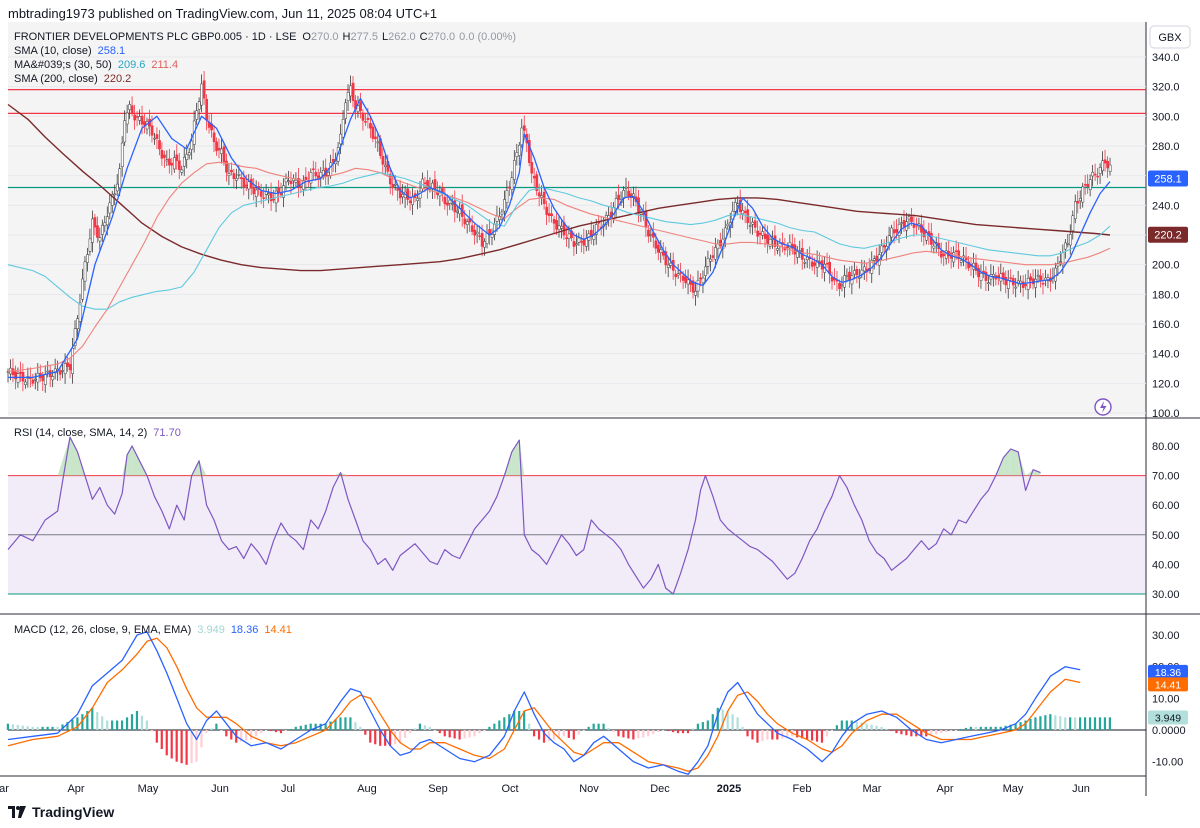  Describe the element at coordinates (1170, 37) in the screenshot. I see `currency-button: GBX` at that location.